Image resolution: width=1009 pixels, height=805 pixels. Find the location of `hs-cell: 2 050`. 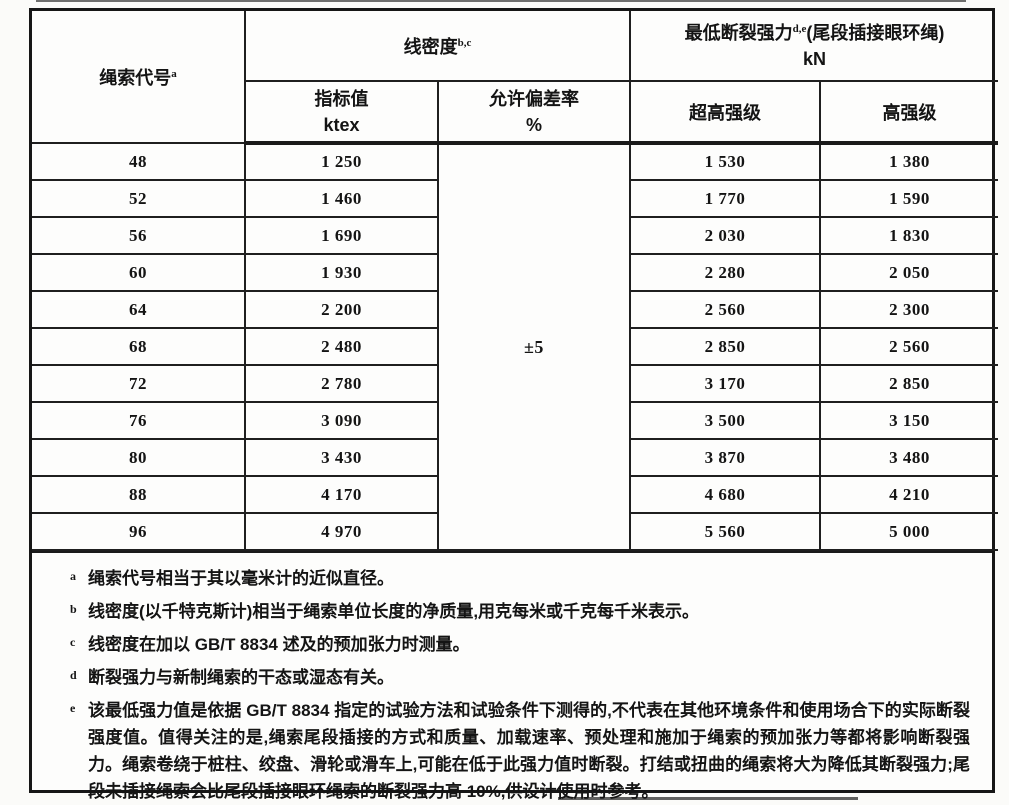

hs-cell: 2 050 is located at coordinates (908, 272).